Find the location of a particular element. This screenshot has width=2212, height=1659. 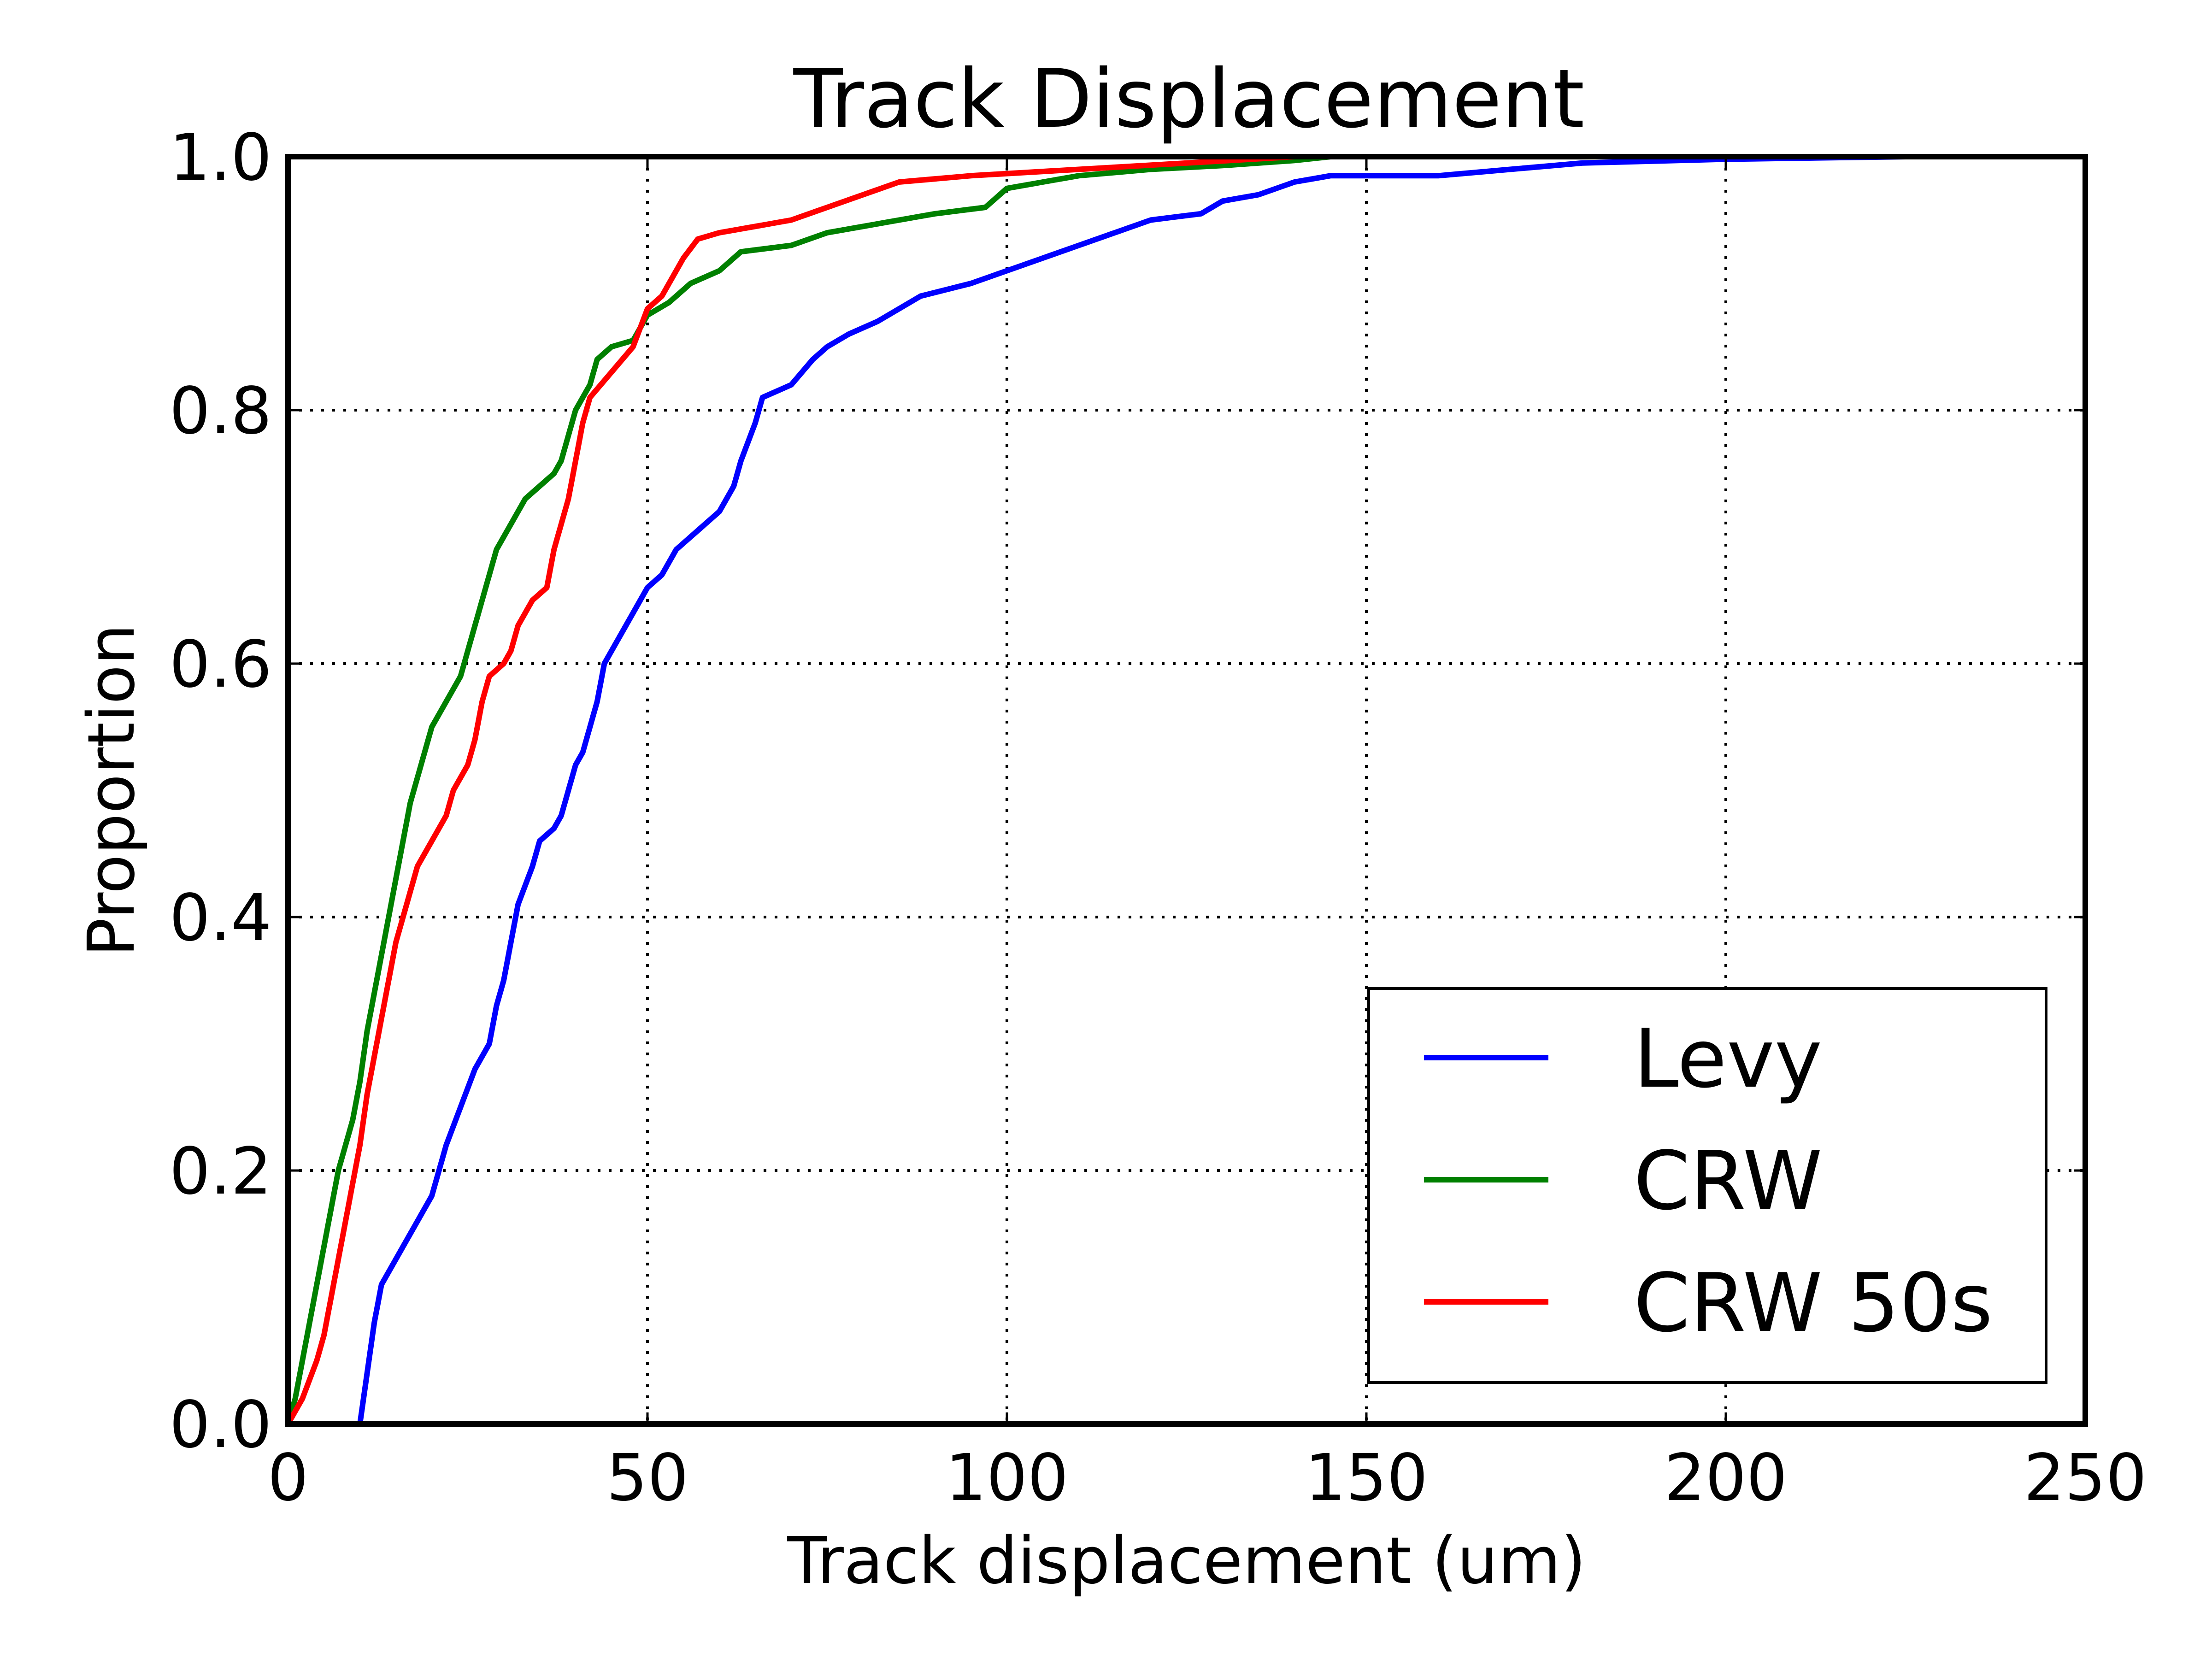

x-tick-label: 150 is located at coordinates (1366, 1478).